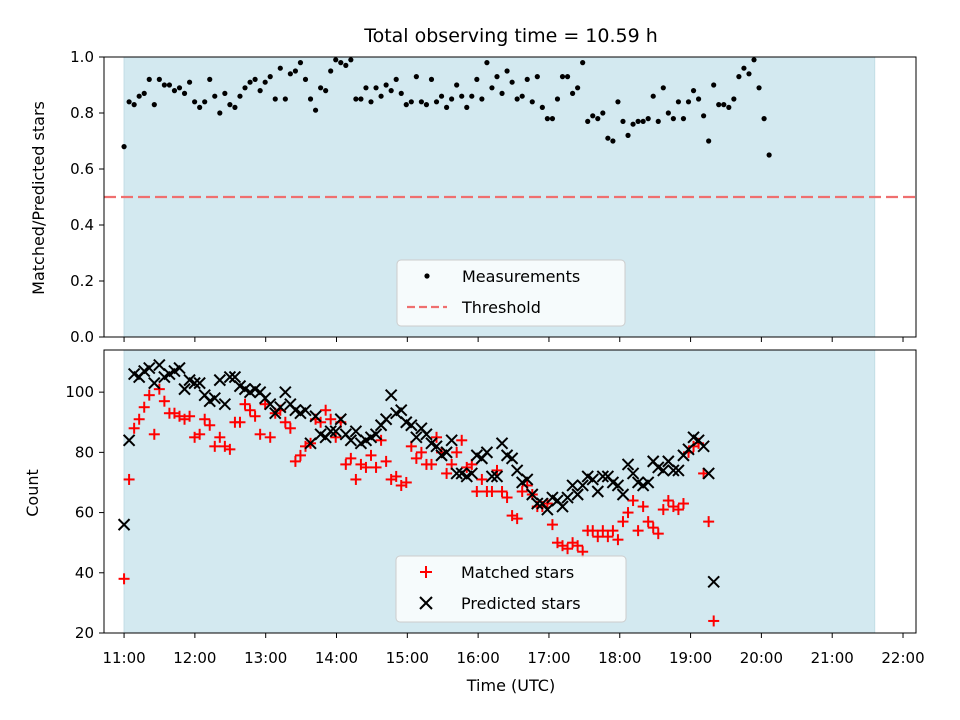 This screenshot has height=720, width=960. Describe the element at coordinates (902, 658) in the screenshot. I see `x-tick-label: 22:00` at that location.